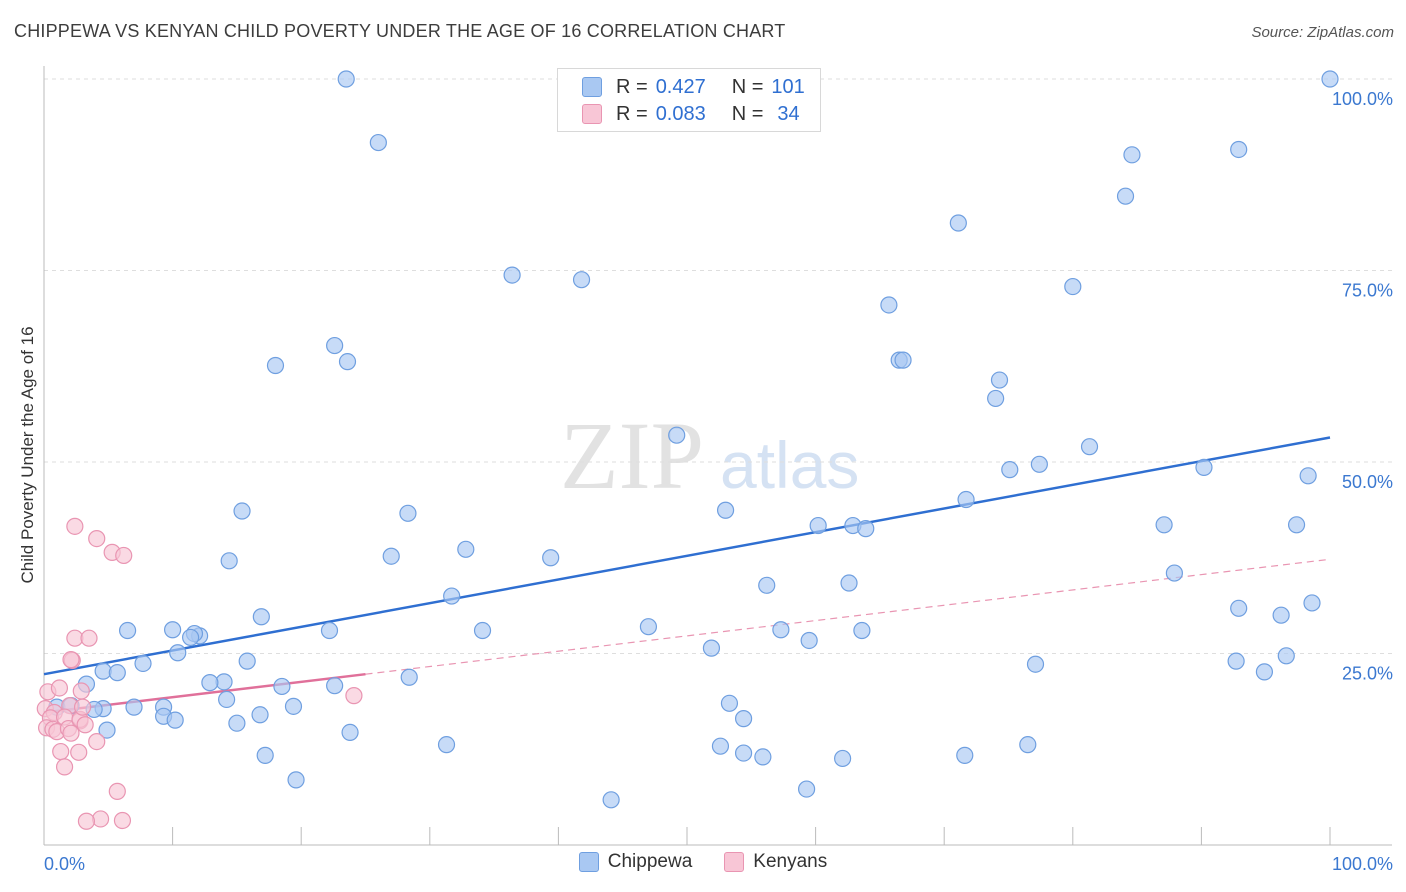 This screenshot has height=892, width=1406. What do you see at coordinates (680, 86) in the screenshot?
I see `r-value: 0.427` at bounding box center [680, 86].